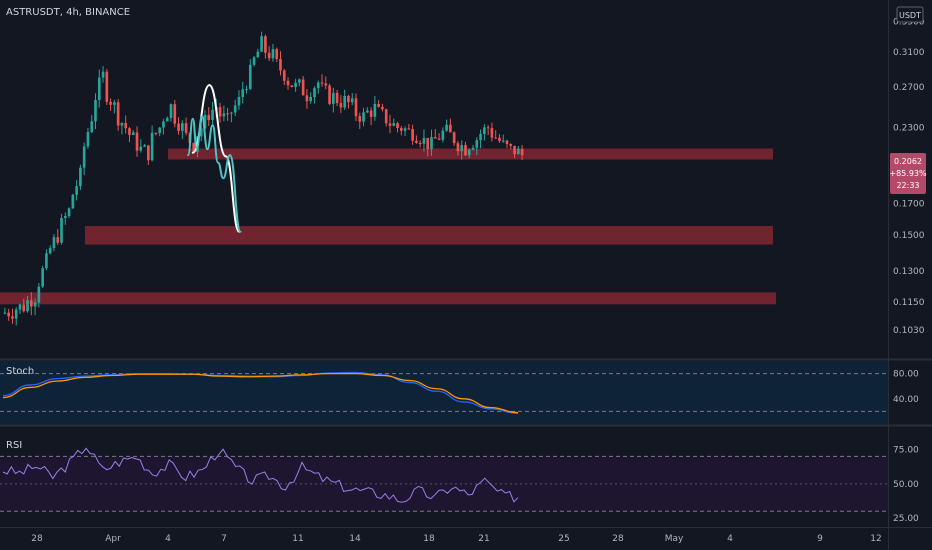 The width and height of the screenshot is (932, 550). Describe the element at coordinates (456, 539) in the screenshot. I see `time-axis: 28 Apr 4 7 11 14 18 21 25 28 May 4 9 12` at that location.